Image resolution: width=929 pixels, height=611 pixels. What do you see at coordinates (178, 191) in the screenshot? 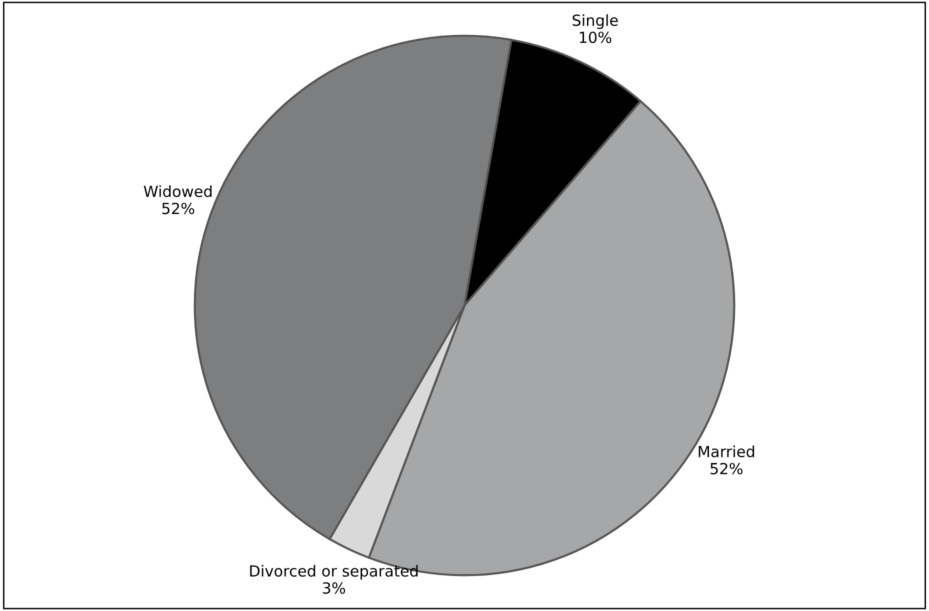
I see `slice-label: Widowed` at bounding box center [178, 191].